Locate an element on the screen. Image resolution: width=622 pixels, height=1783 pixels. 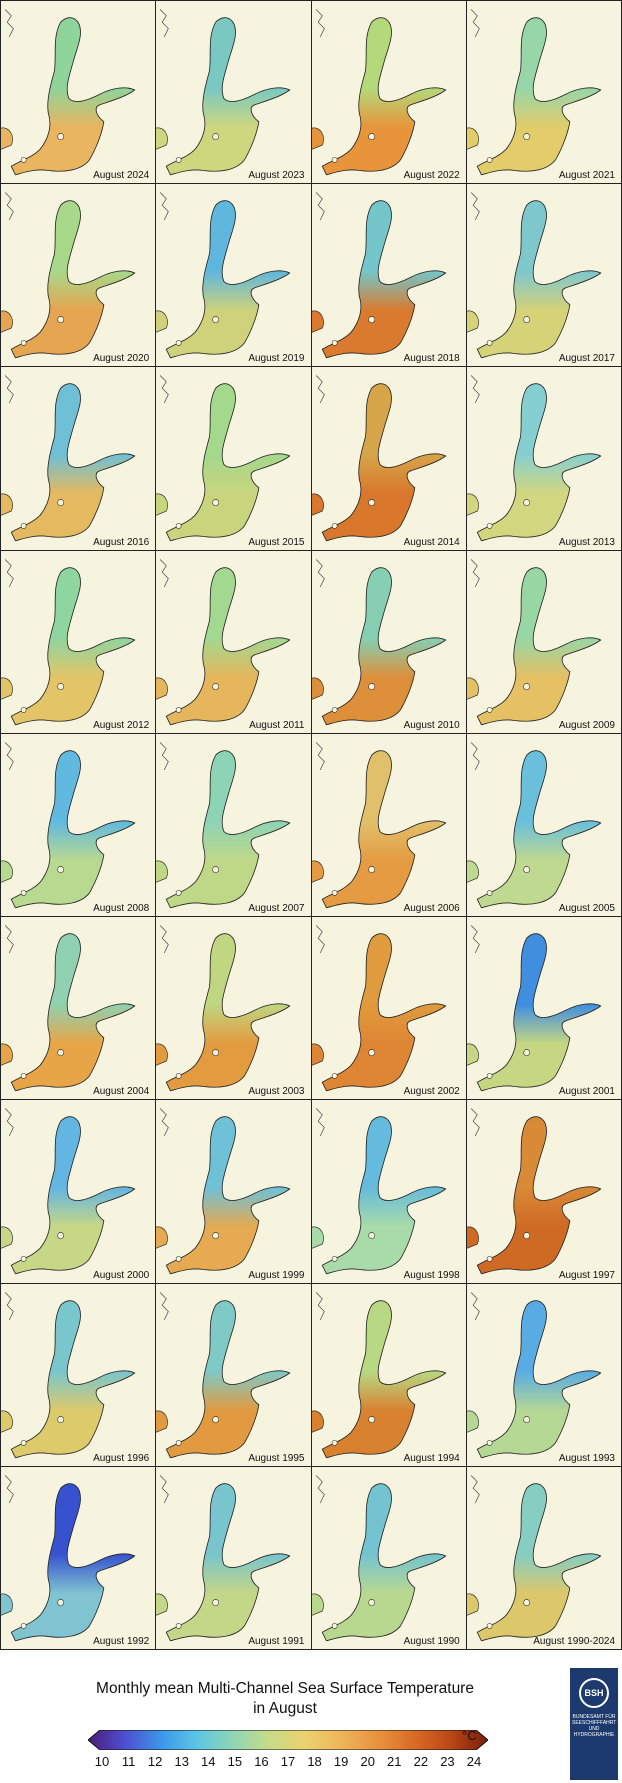
panel-label: August 2014 is located at coordinates (431, 542).